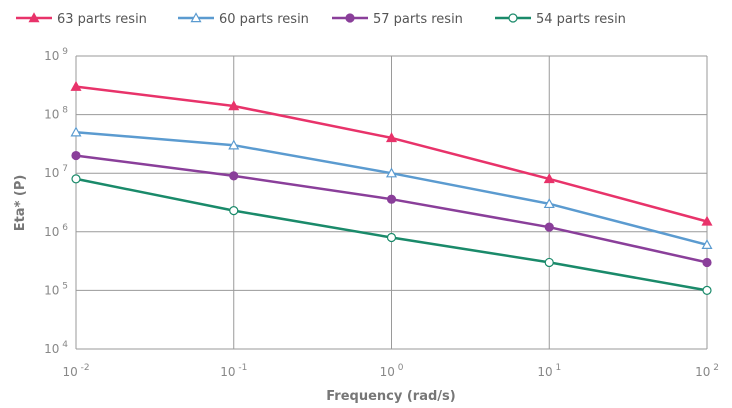 This screenshot has width=732, height=408. I want to click on x-tick-labels: 10 -2 10 -1 10 0 10 1 10 2, so click(390, 371).